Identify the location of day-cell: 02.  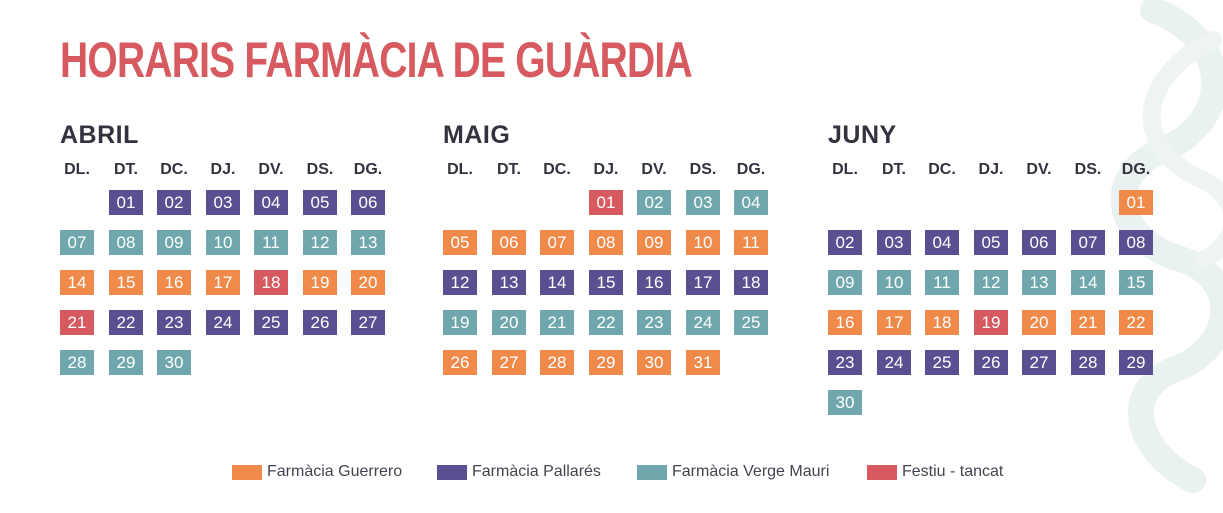
(174, 202).